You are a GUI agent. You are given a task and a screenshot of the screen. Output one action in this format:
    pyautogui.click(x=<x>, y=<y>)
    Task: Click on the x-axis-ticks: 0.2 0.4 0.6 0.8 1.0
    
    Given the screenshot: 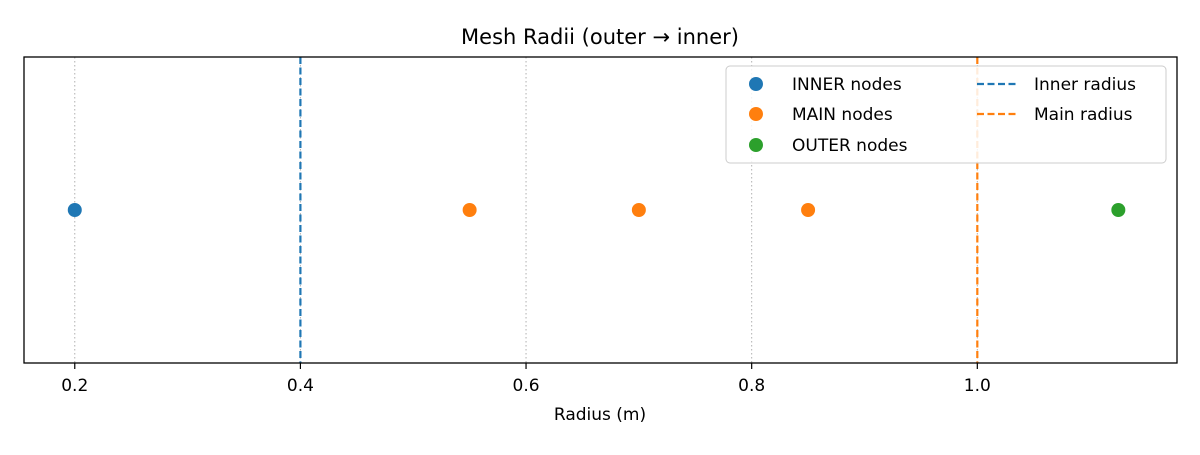 What is the action you would take?
    pyautogui.click(x=526, y=379)
    